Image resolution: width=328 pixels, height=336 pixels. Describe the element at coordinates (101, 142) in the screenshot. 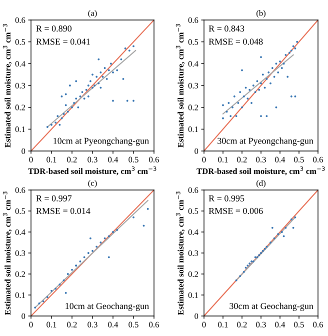

I see `annotation: 10cm at Pyeongchang-gun` at that location.